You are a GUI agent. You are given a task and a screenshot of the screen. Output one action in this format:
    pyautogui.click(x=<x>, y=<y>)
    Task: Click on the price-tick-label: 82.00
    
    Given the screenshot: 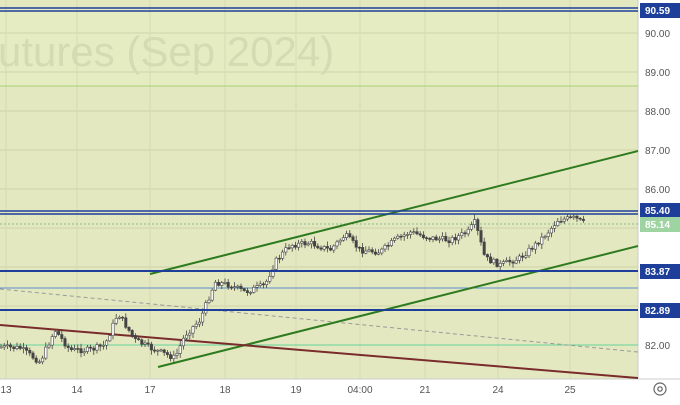 What is the action you would take?
    pyautogui.click(x=657, y=346)
    